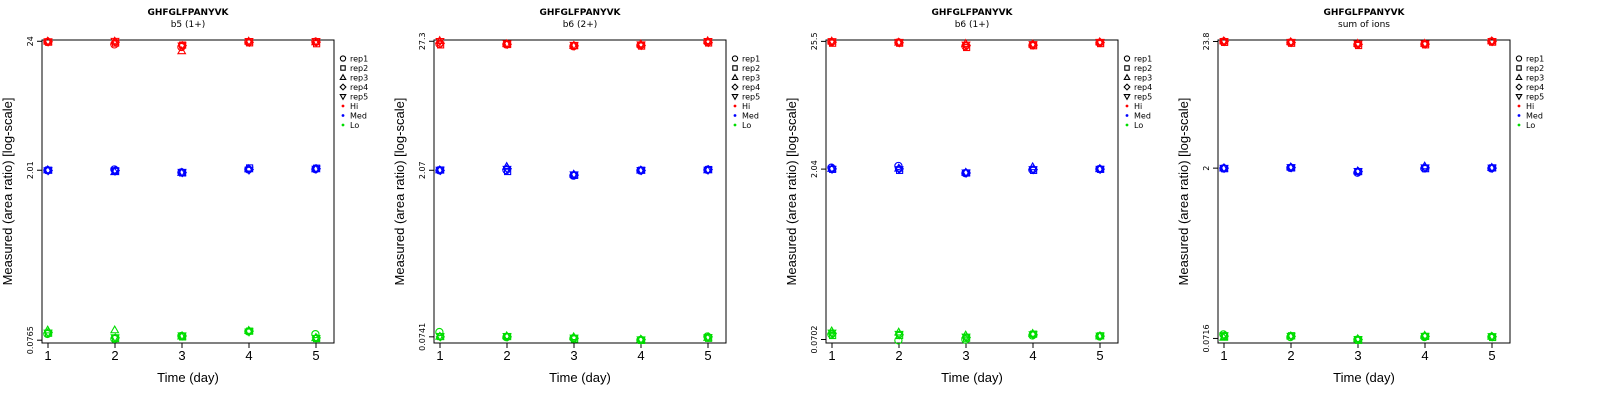  What do you see at coordinates (422, 170) in the screenshot?
I see `y-tick-label: 2.07` at bounding box center [422, 170].